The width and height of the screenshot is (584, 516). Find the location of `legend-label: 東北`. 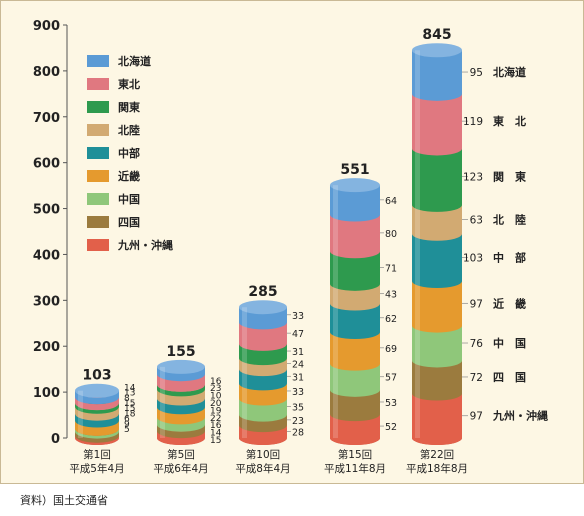

legend-label: 東北 is located at coordinates (129, 84).